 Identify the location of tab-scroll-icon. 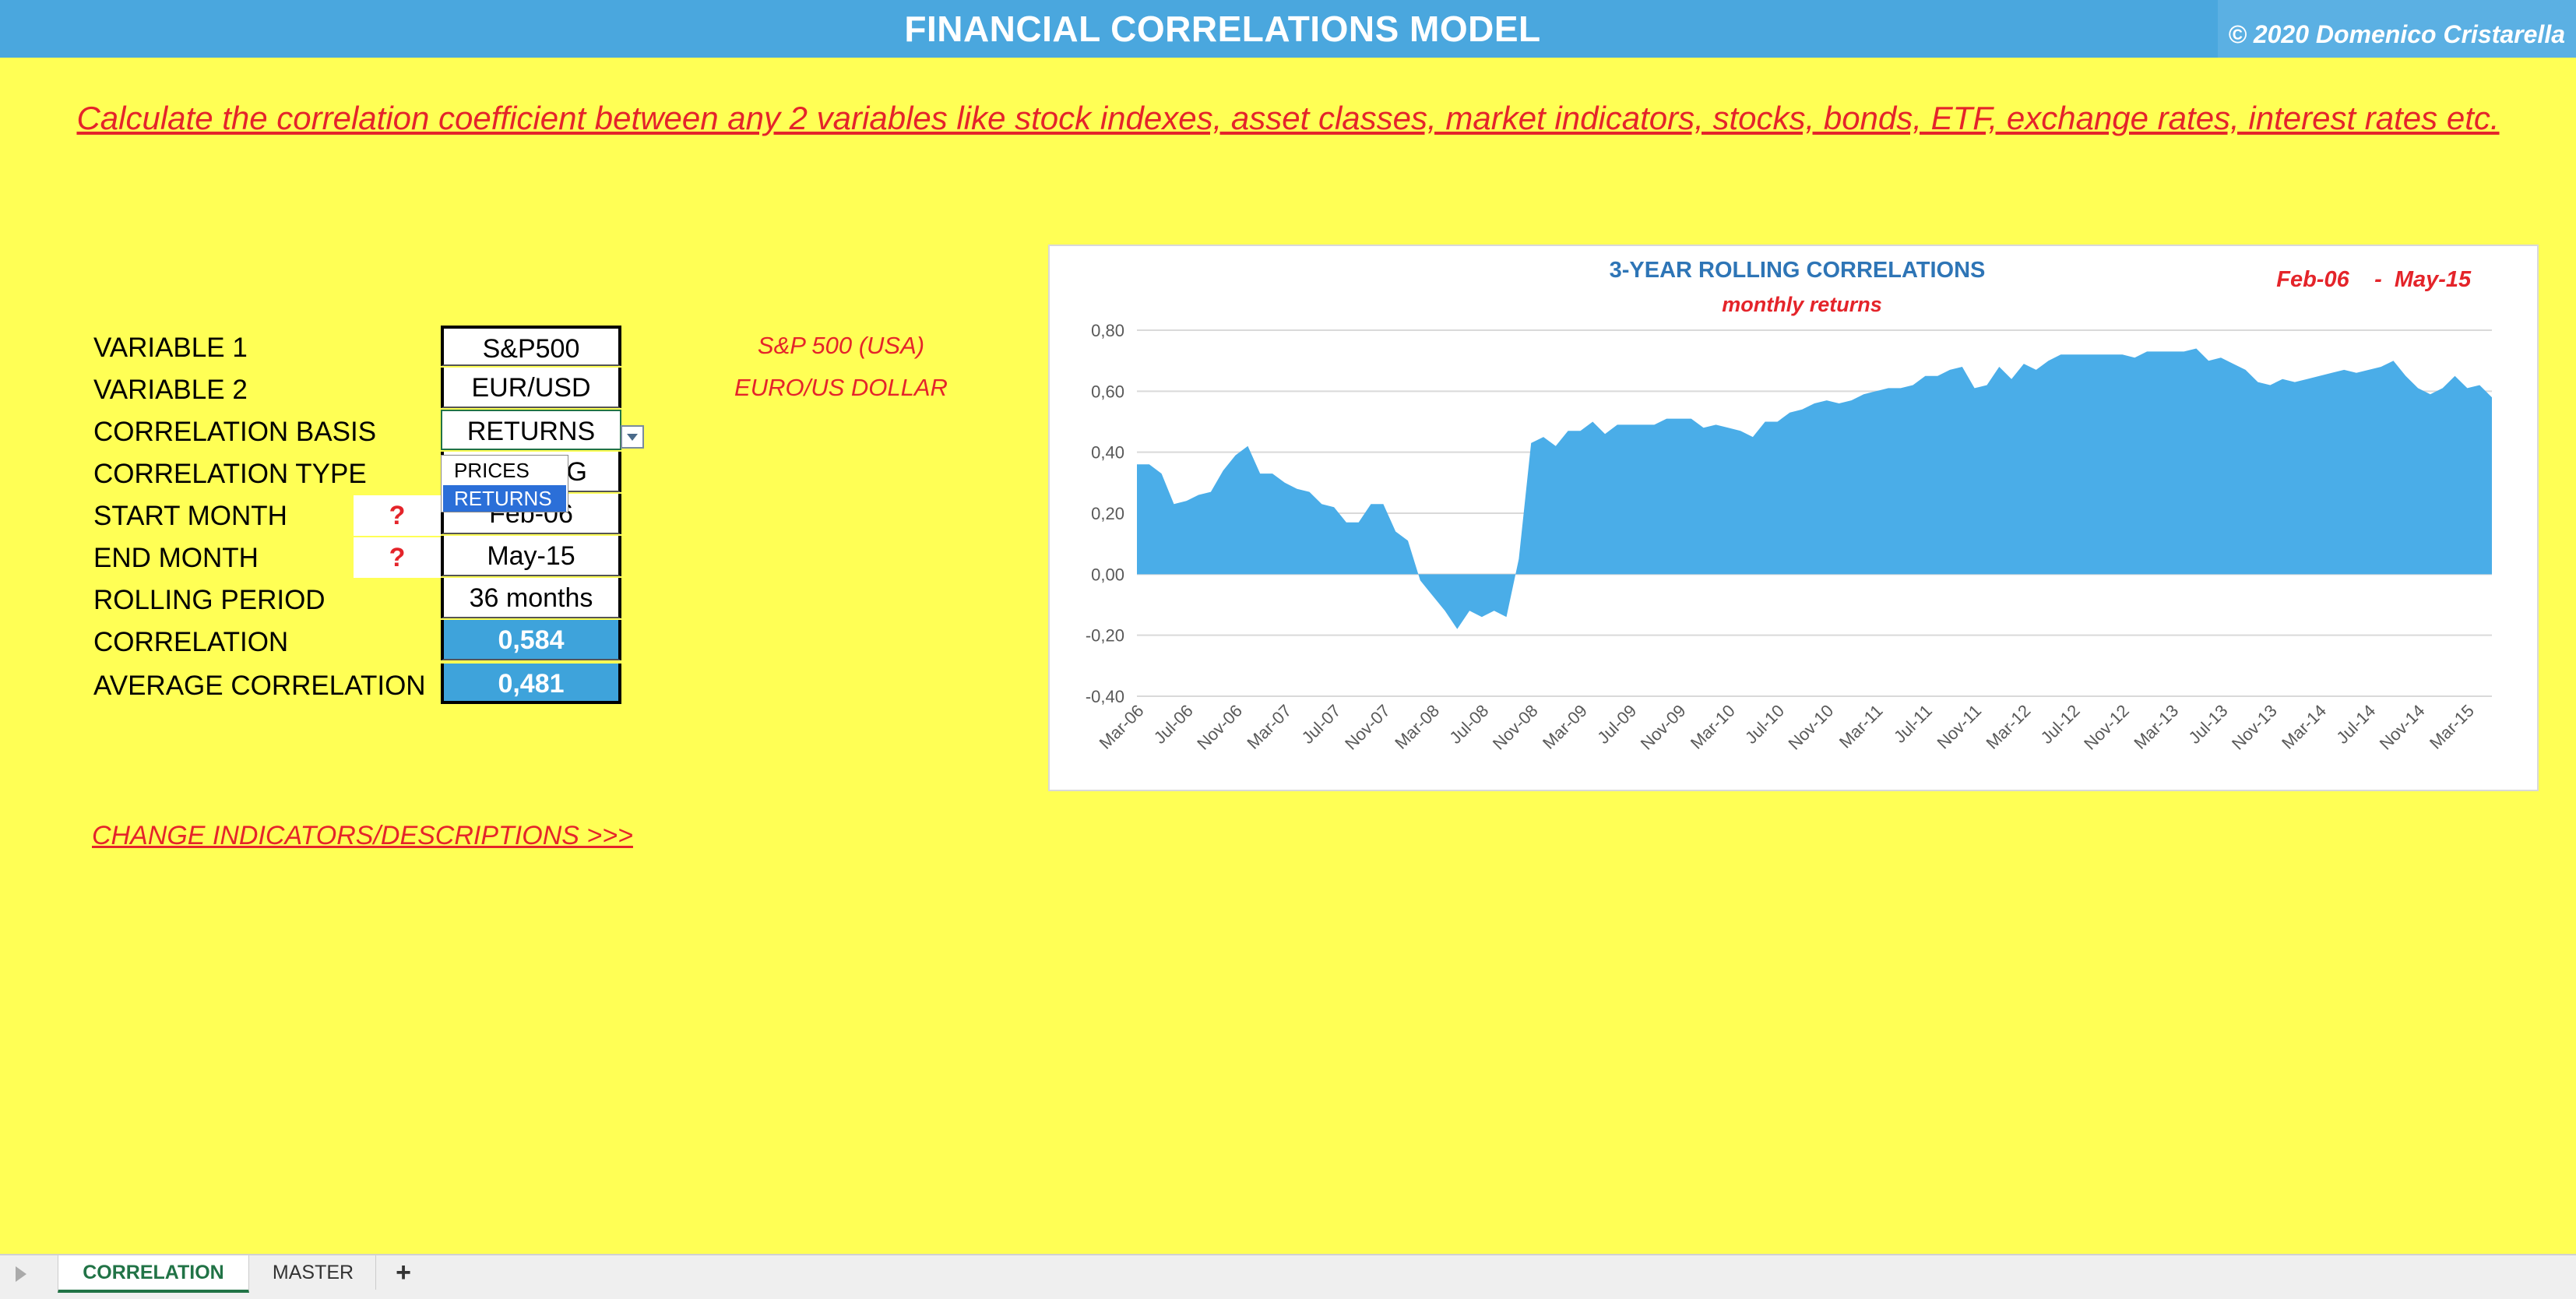
(21, 1274).